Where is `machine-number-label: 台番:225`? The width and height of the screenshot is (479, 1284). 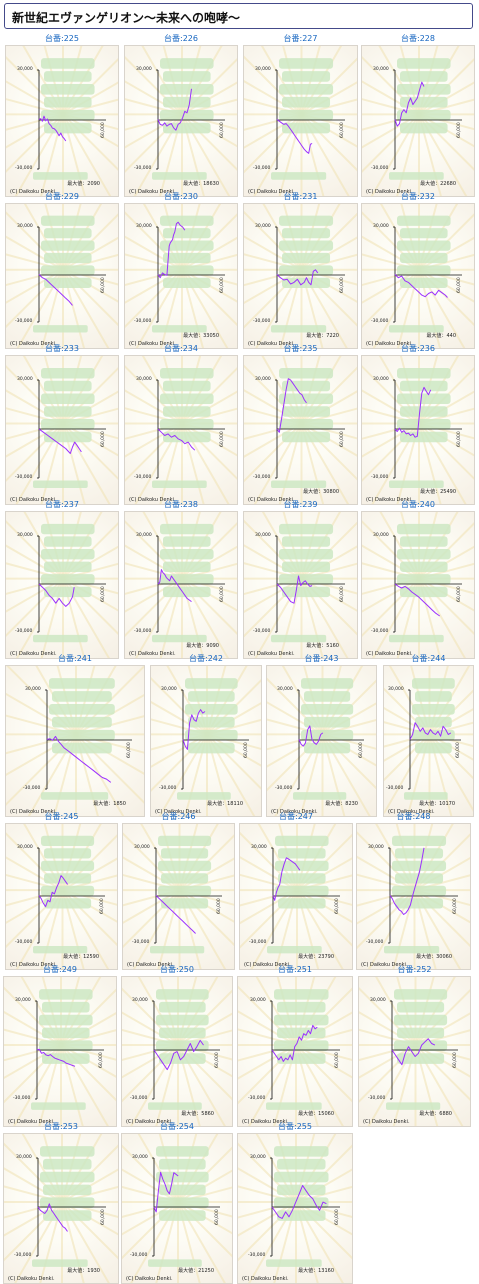 machine-number-label: 台番:225 is located at coordinates (62, 38).